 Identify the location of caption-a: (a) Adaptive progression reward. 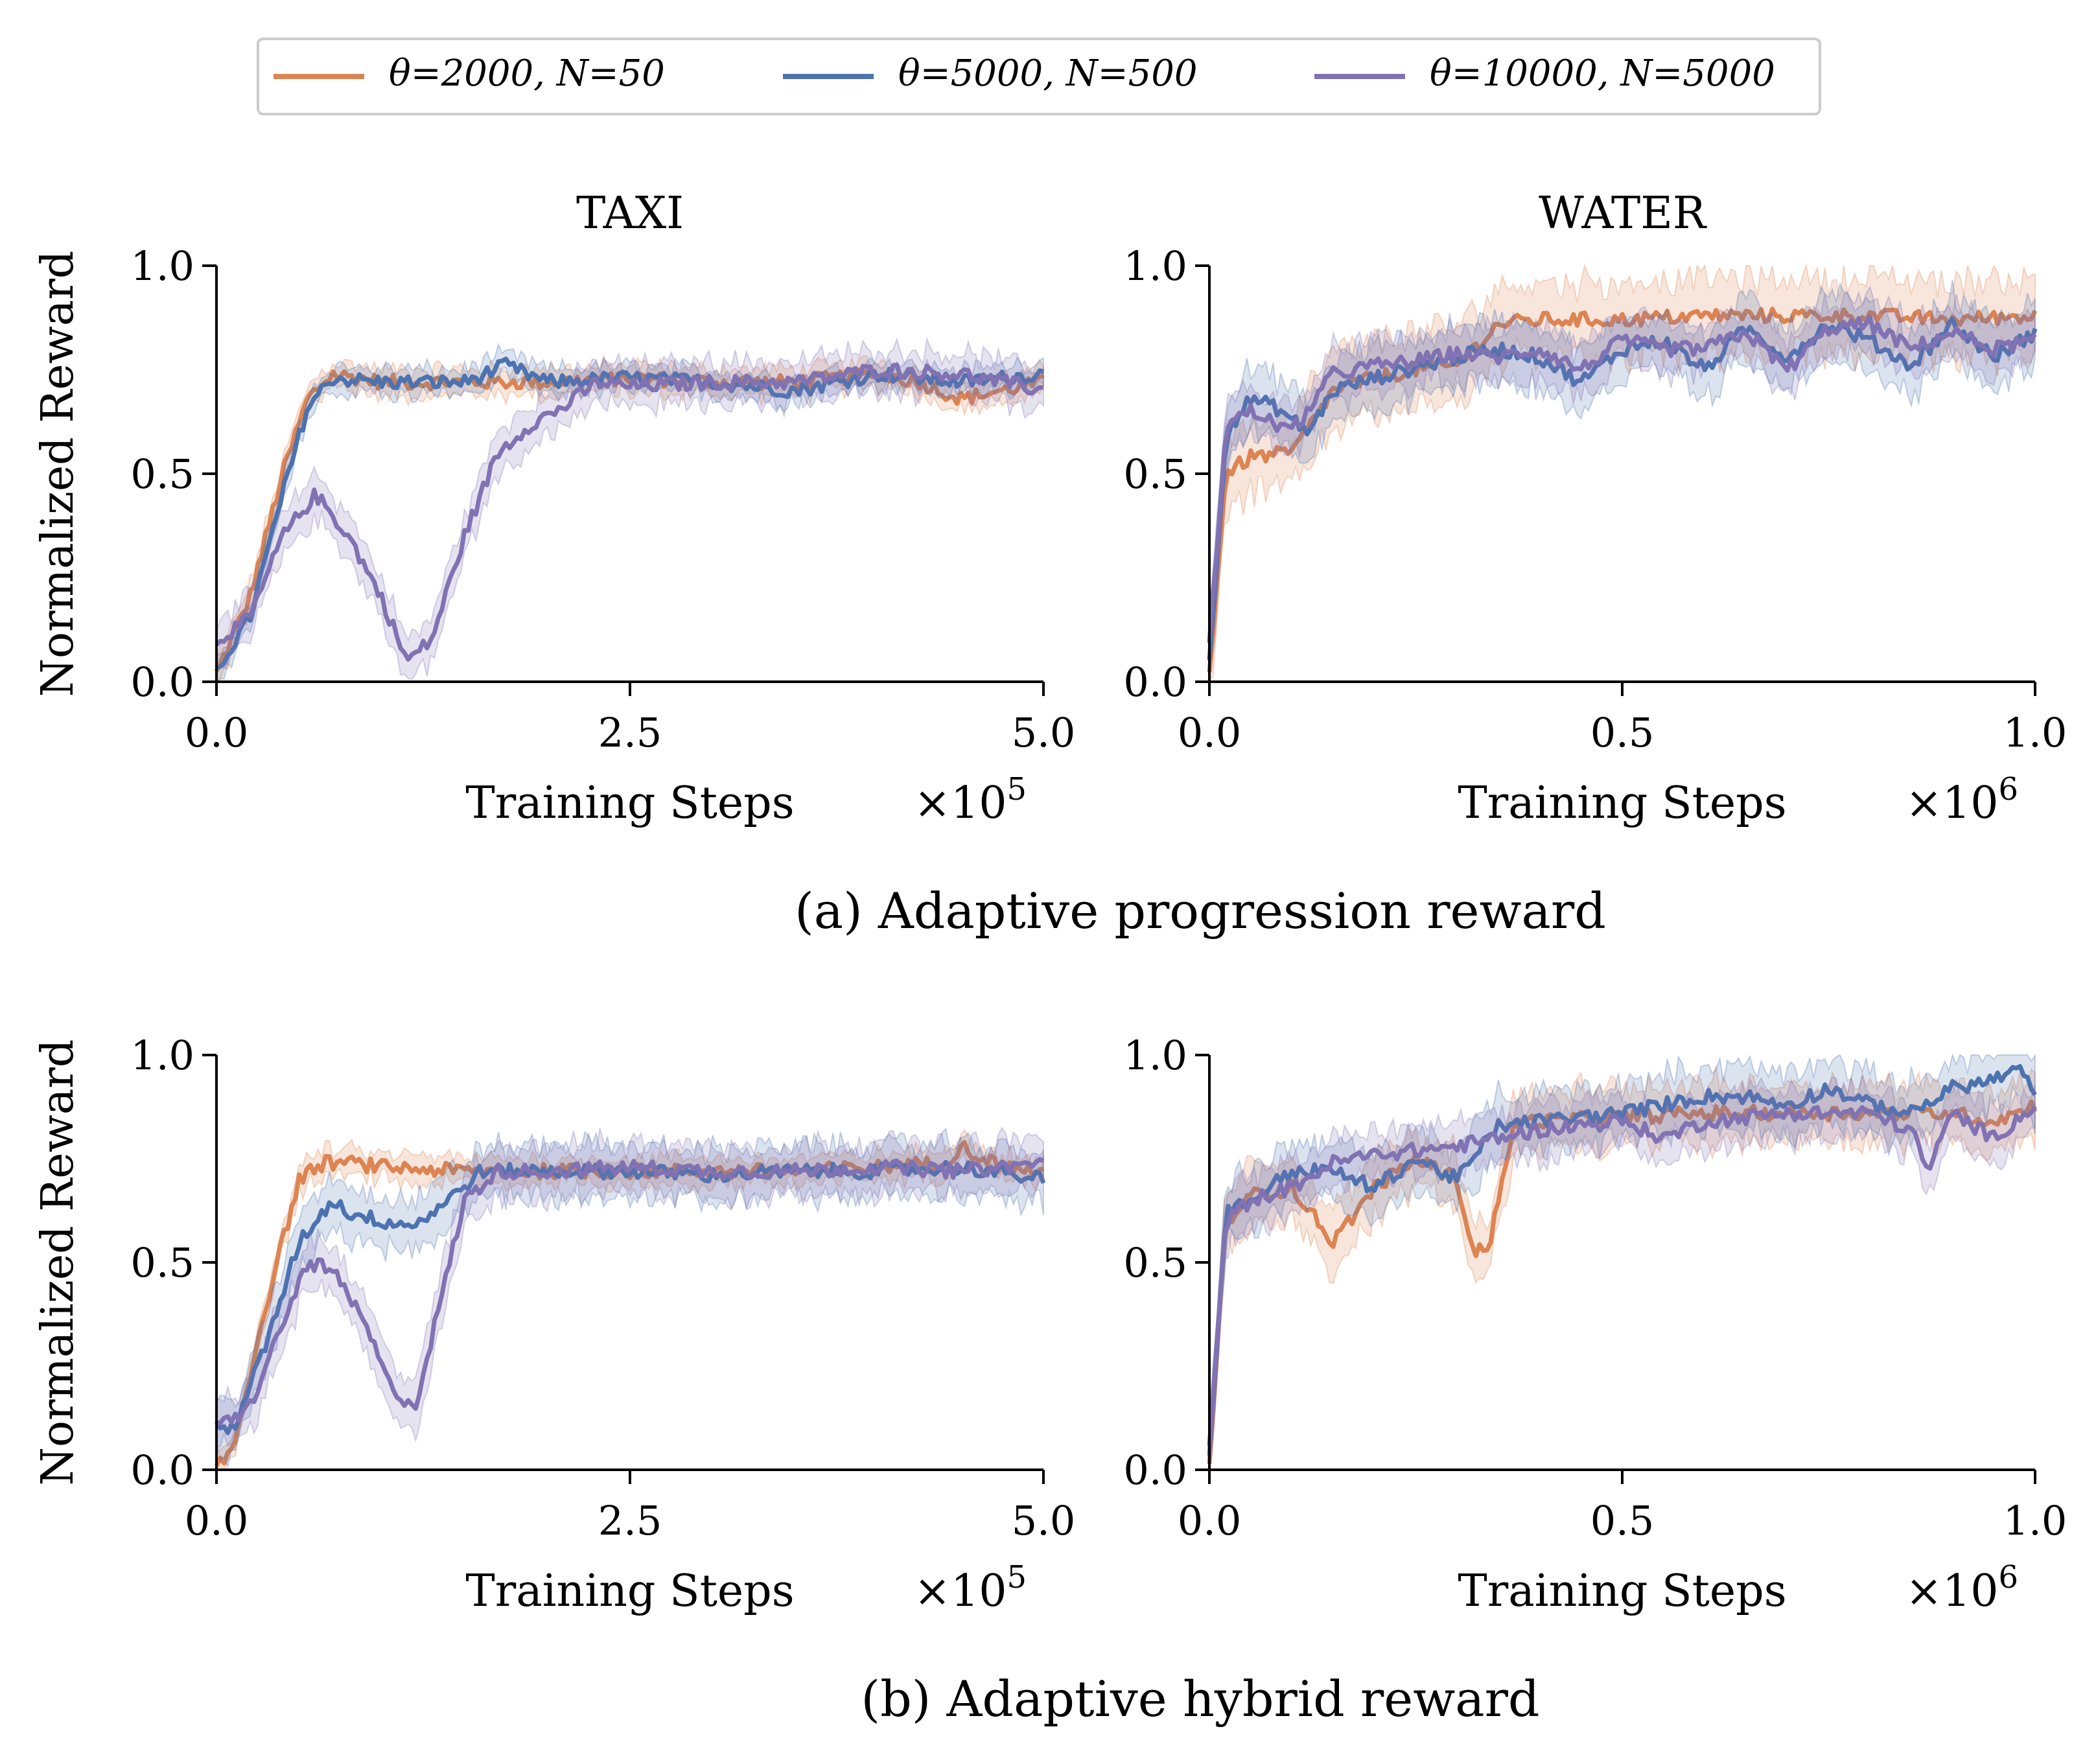
(1200, 911).